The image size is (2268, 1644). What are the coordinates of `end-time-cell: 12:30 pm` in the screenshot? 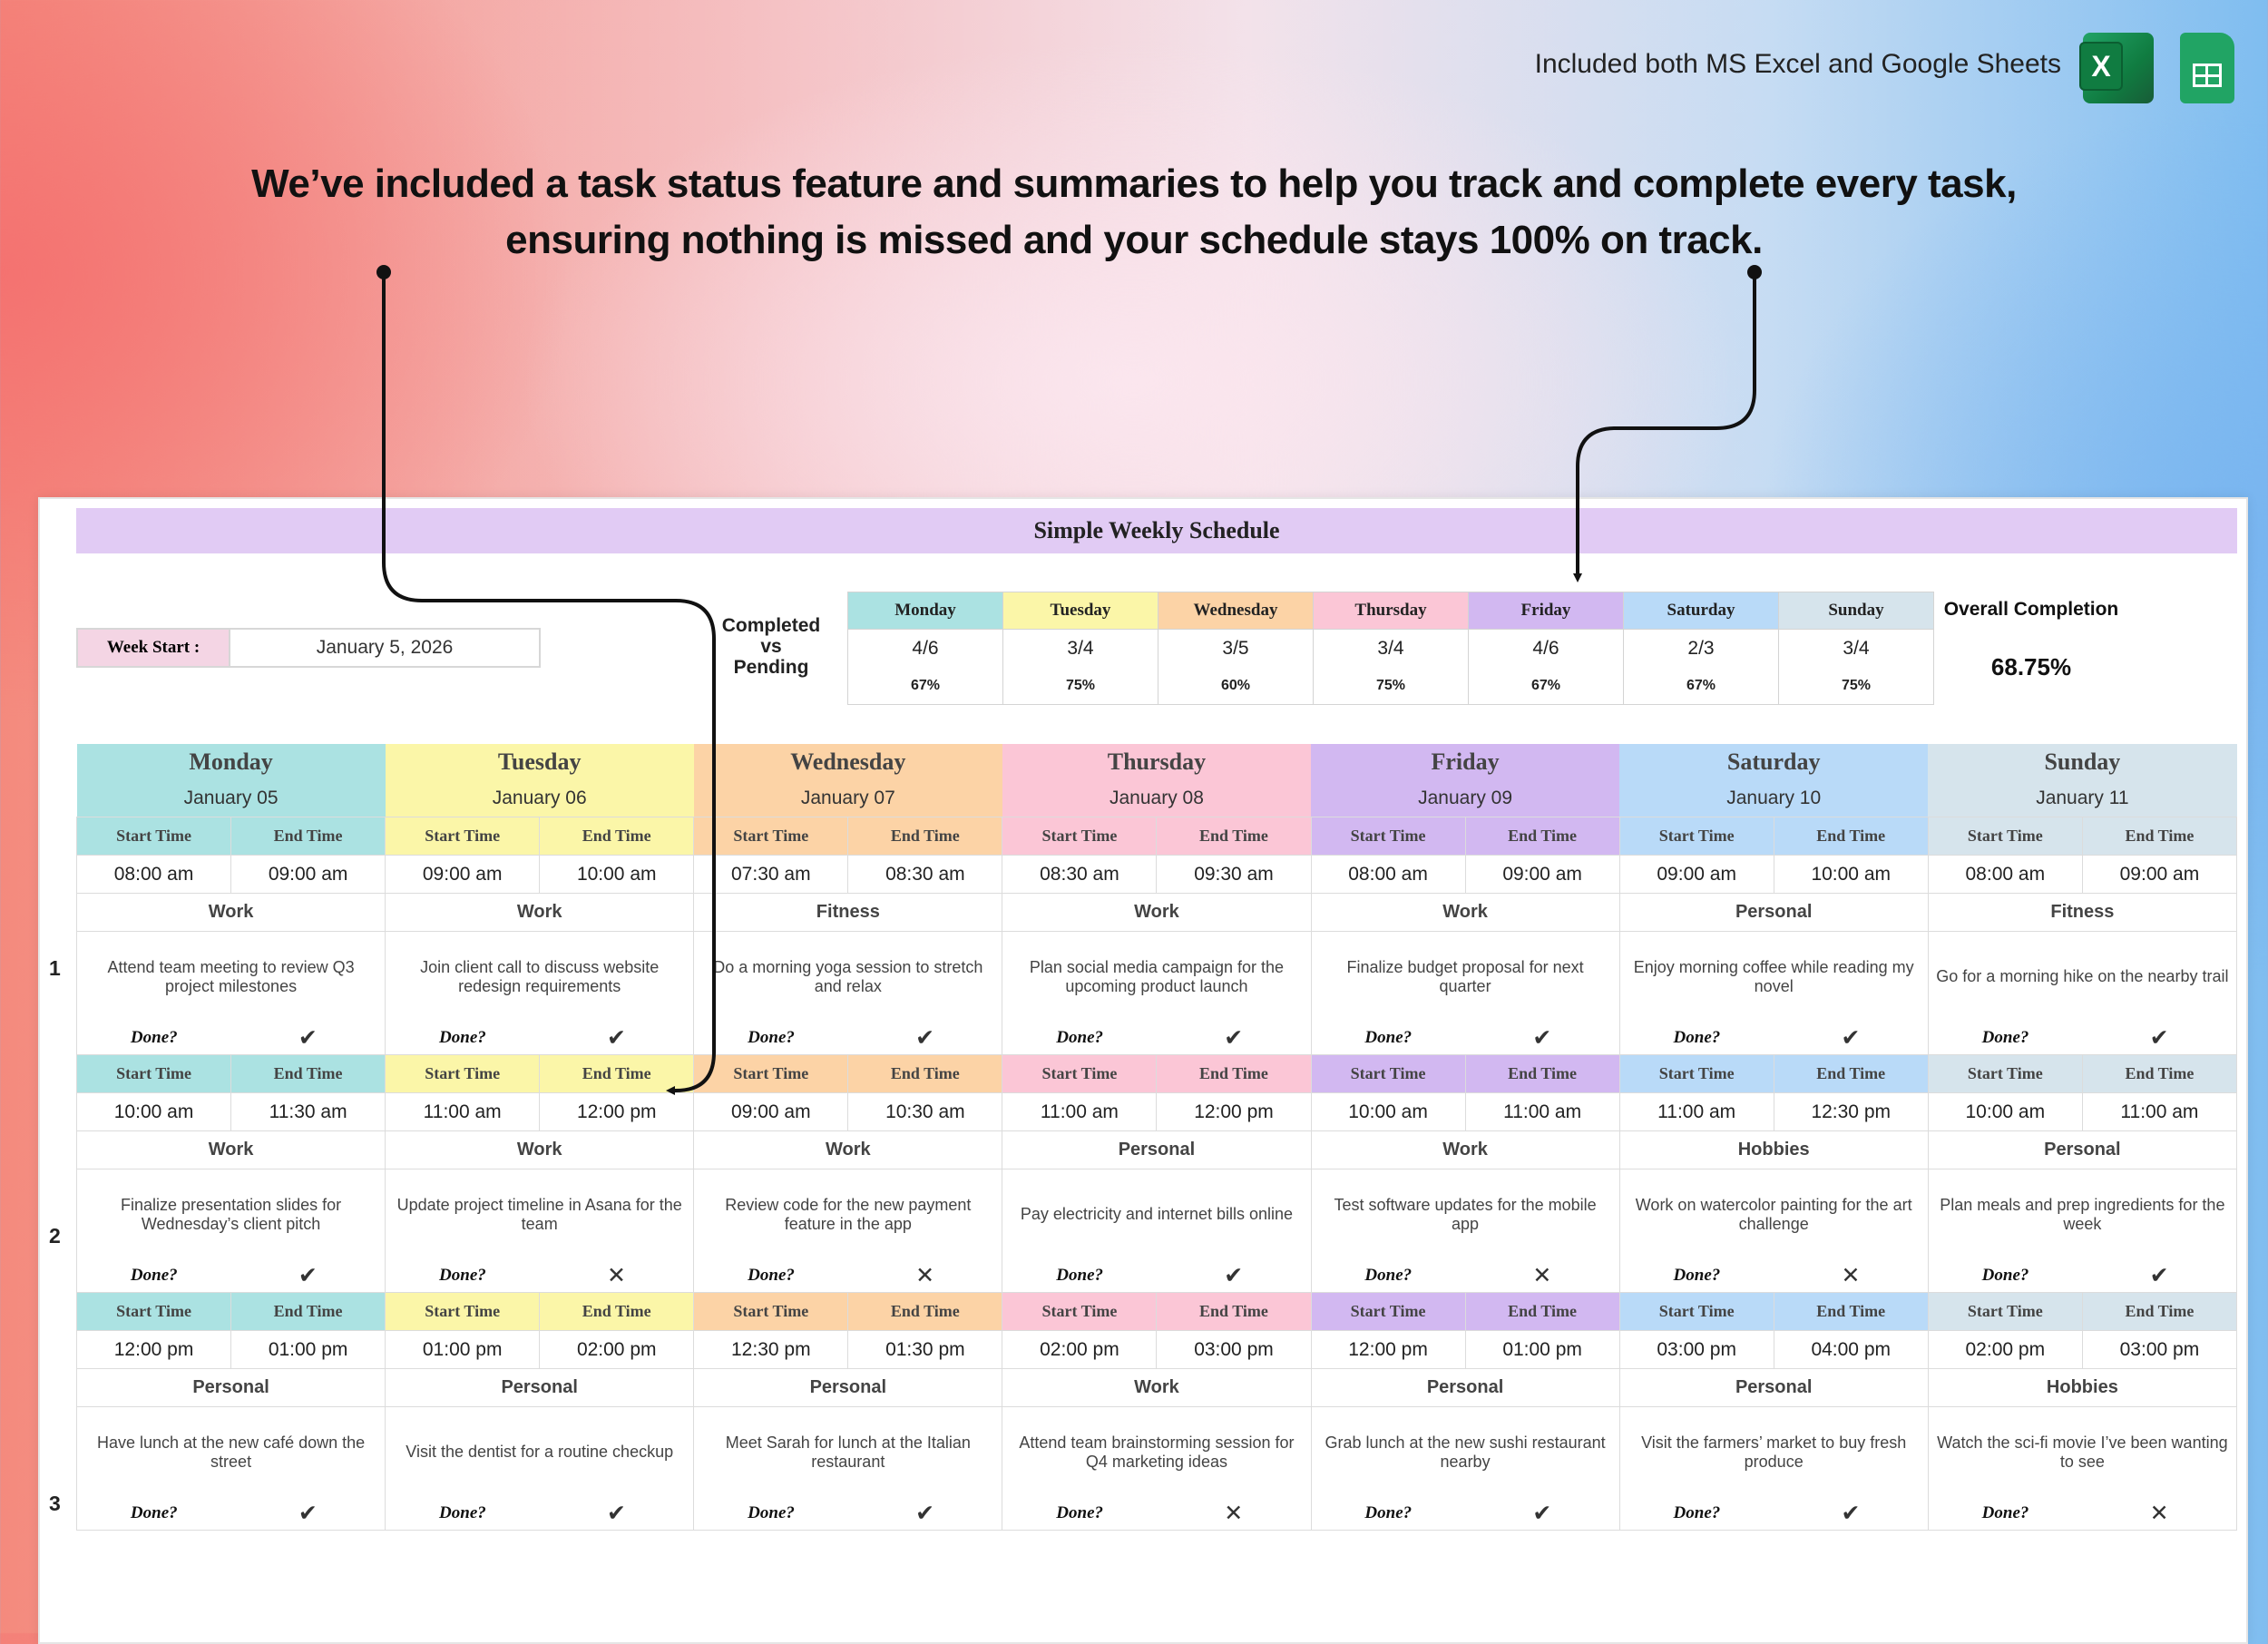 It's located at (1851, 1111).